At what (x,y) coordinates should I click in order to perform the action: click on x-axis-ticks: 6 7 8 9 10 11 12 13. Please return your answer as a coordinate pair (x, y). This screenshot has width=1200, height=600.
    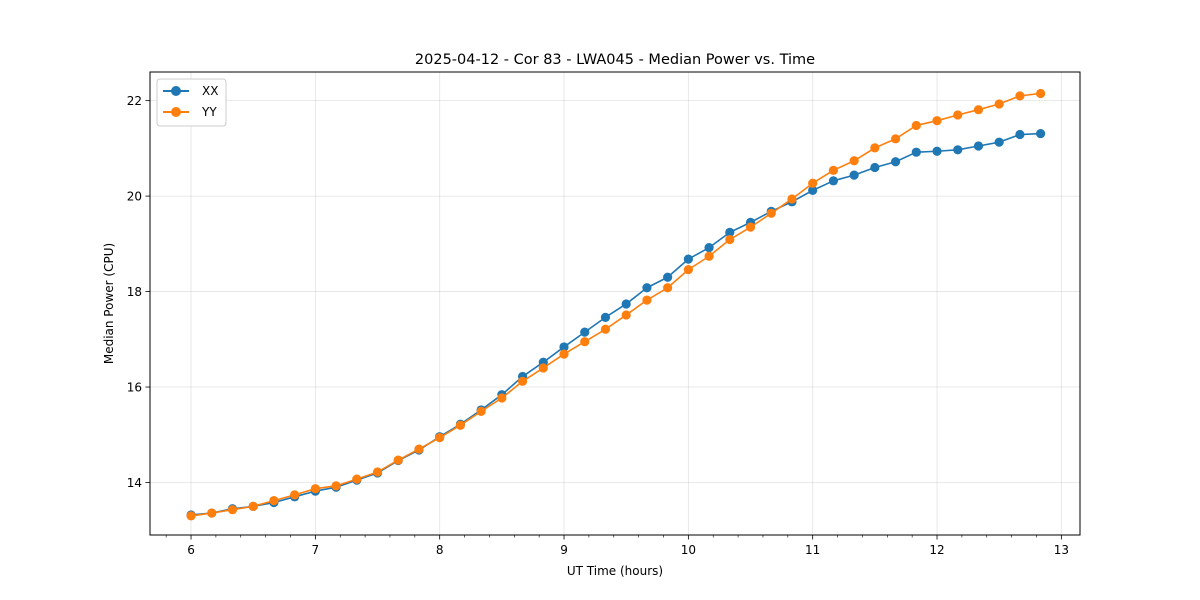
    Looking at the image, I should click on (617, 546).